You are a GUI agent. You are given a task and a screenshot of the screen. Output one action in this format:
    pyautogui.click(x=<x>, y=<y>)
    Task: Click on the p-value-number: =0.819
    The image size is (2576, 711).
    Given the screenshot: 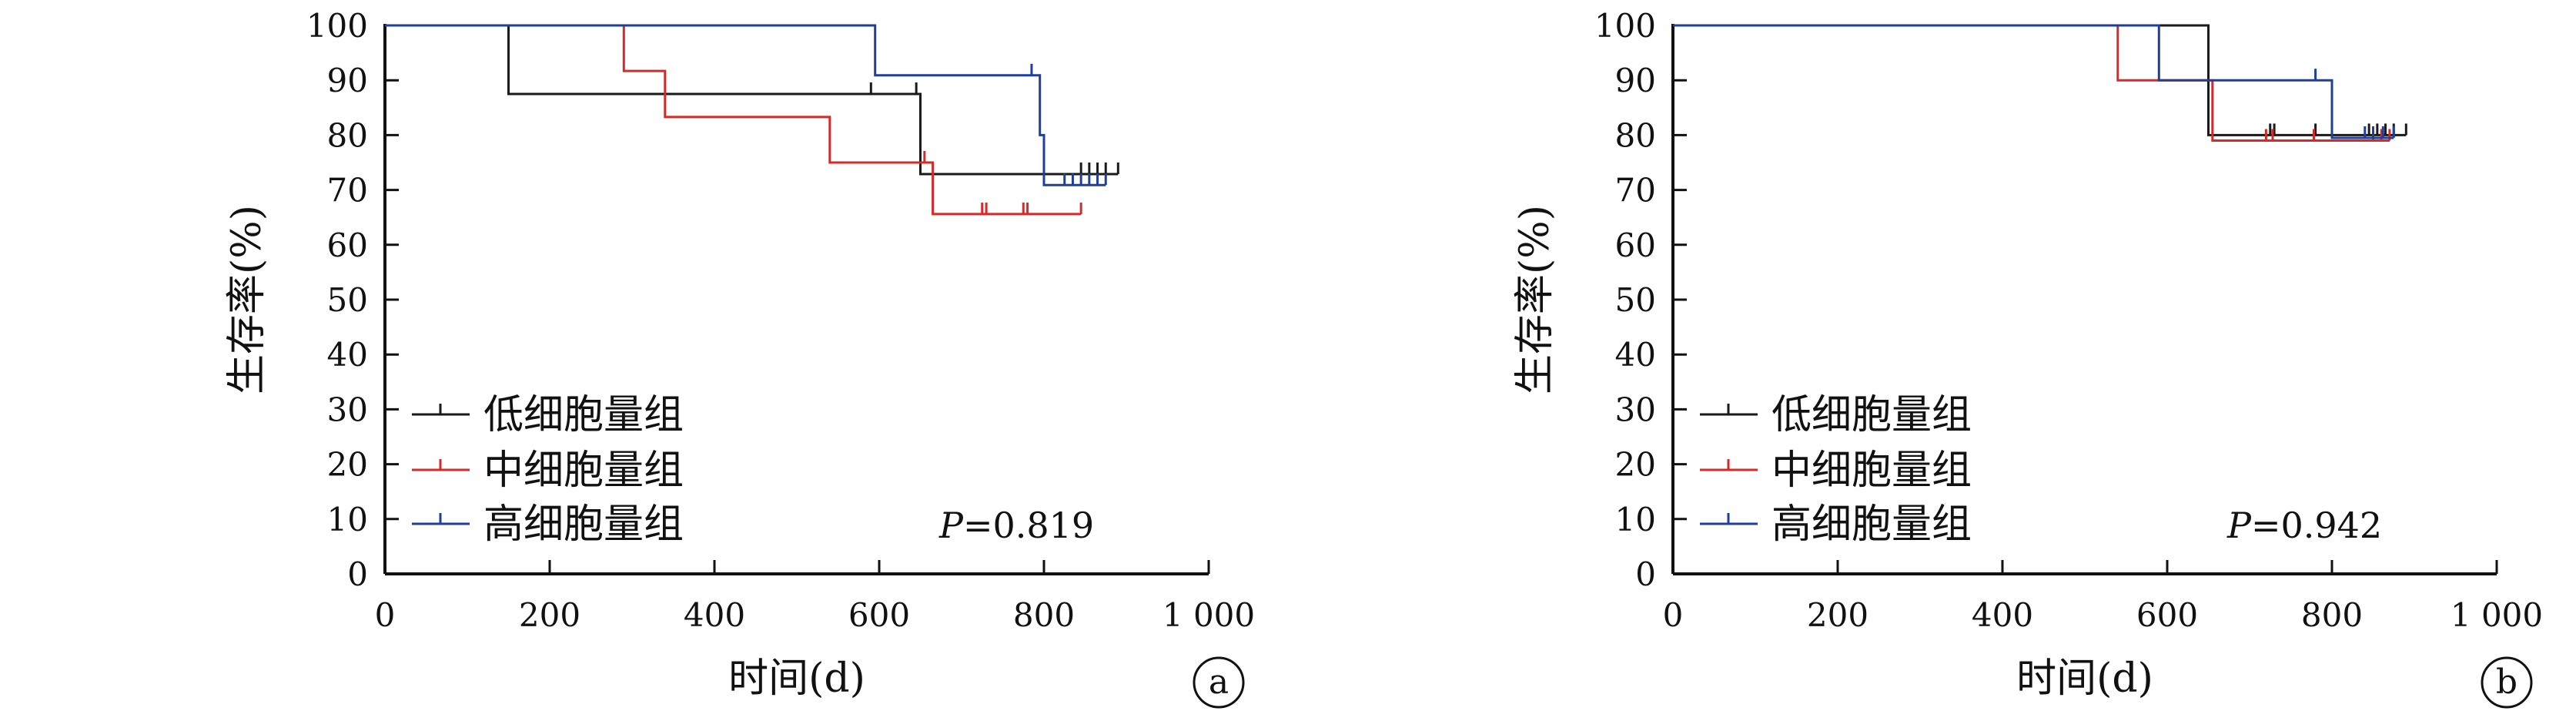 What is the action you would take?
    pyautogui.click(x=1029, y=525)
    